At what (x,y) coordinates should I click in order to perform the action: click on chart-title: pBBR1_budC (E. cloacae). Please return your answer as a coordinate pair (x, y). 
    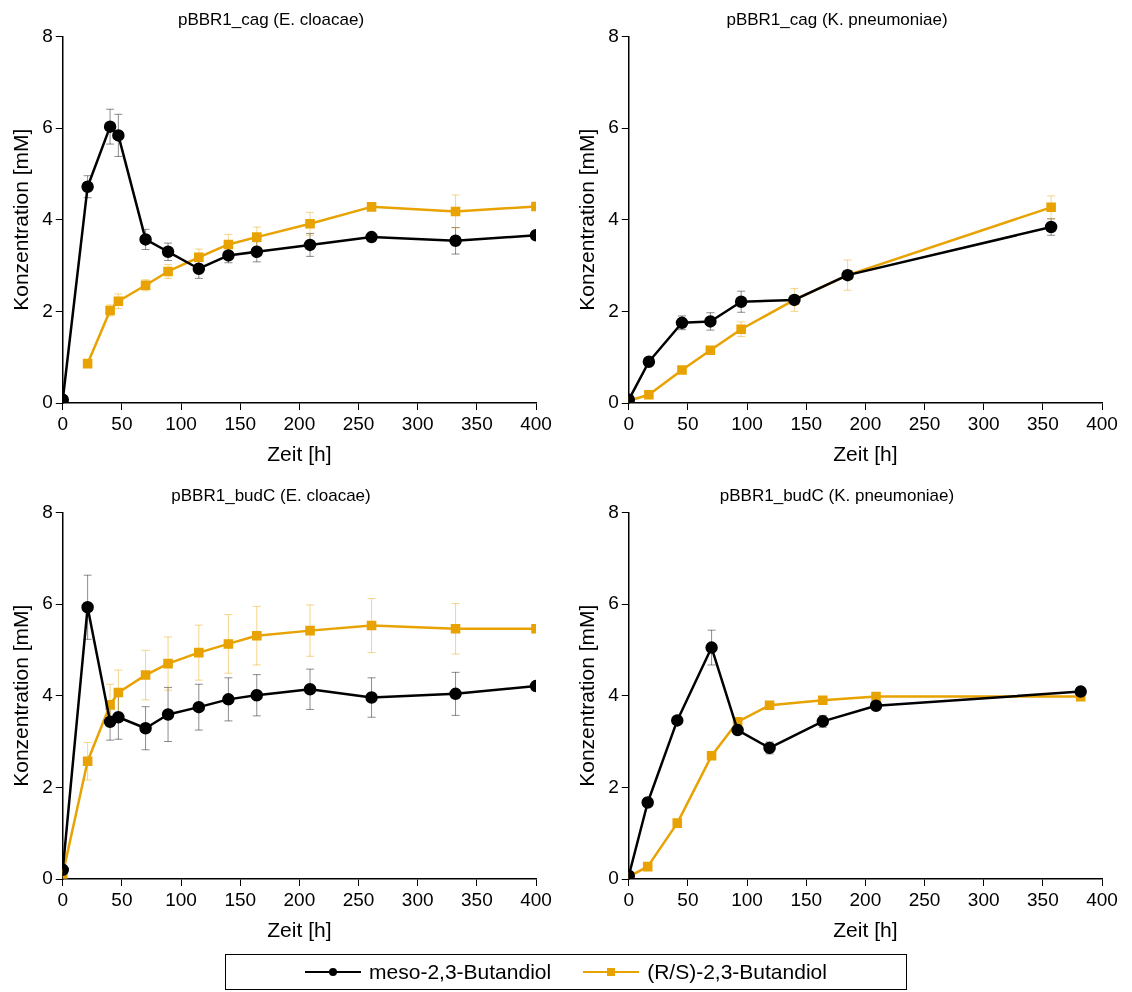
    Looking at the image, I should click on (271, 495).